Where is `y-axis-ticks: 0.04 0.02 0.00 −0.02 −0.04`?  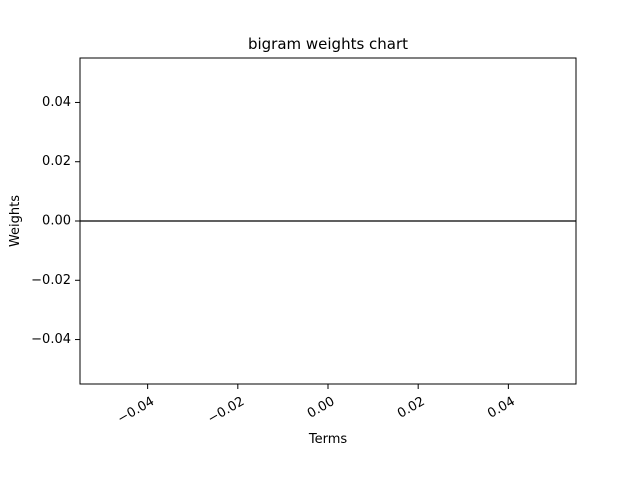 y-axis-ticks: 0.04 0.02 0.00 −0.02 −0.04 is located at coordinates (55, 221).